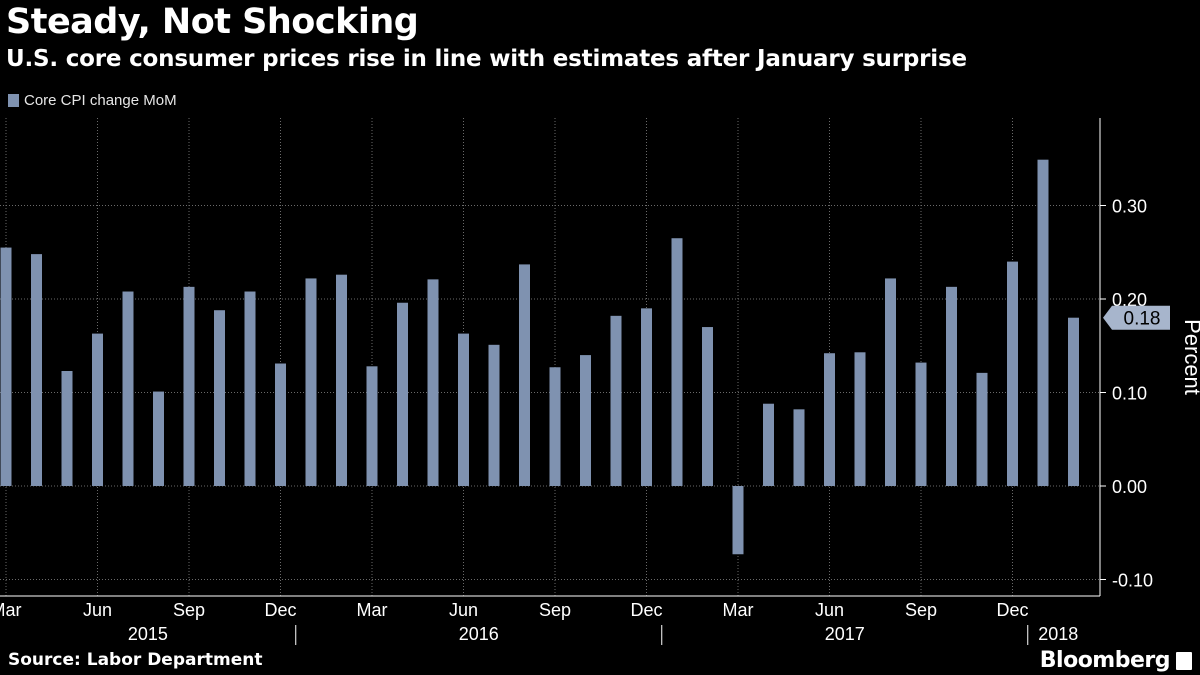 This screenshot has height=675, width=1200. Describe the element at coordinates (1129, 300) in the screenshot. I see `y-tick-label: 0.20` at that location.